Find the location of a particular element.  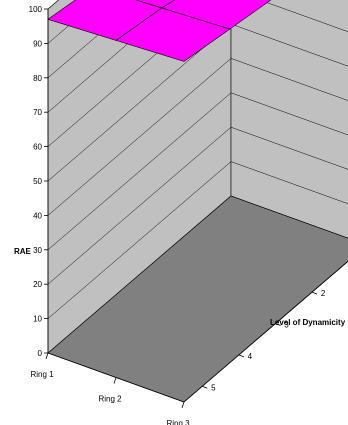

x-tick-label: Ring 1 is located at coordinates (42, 374).